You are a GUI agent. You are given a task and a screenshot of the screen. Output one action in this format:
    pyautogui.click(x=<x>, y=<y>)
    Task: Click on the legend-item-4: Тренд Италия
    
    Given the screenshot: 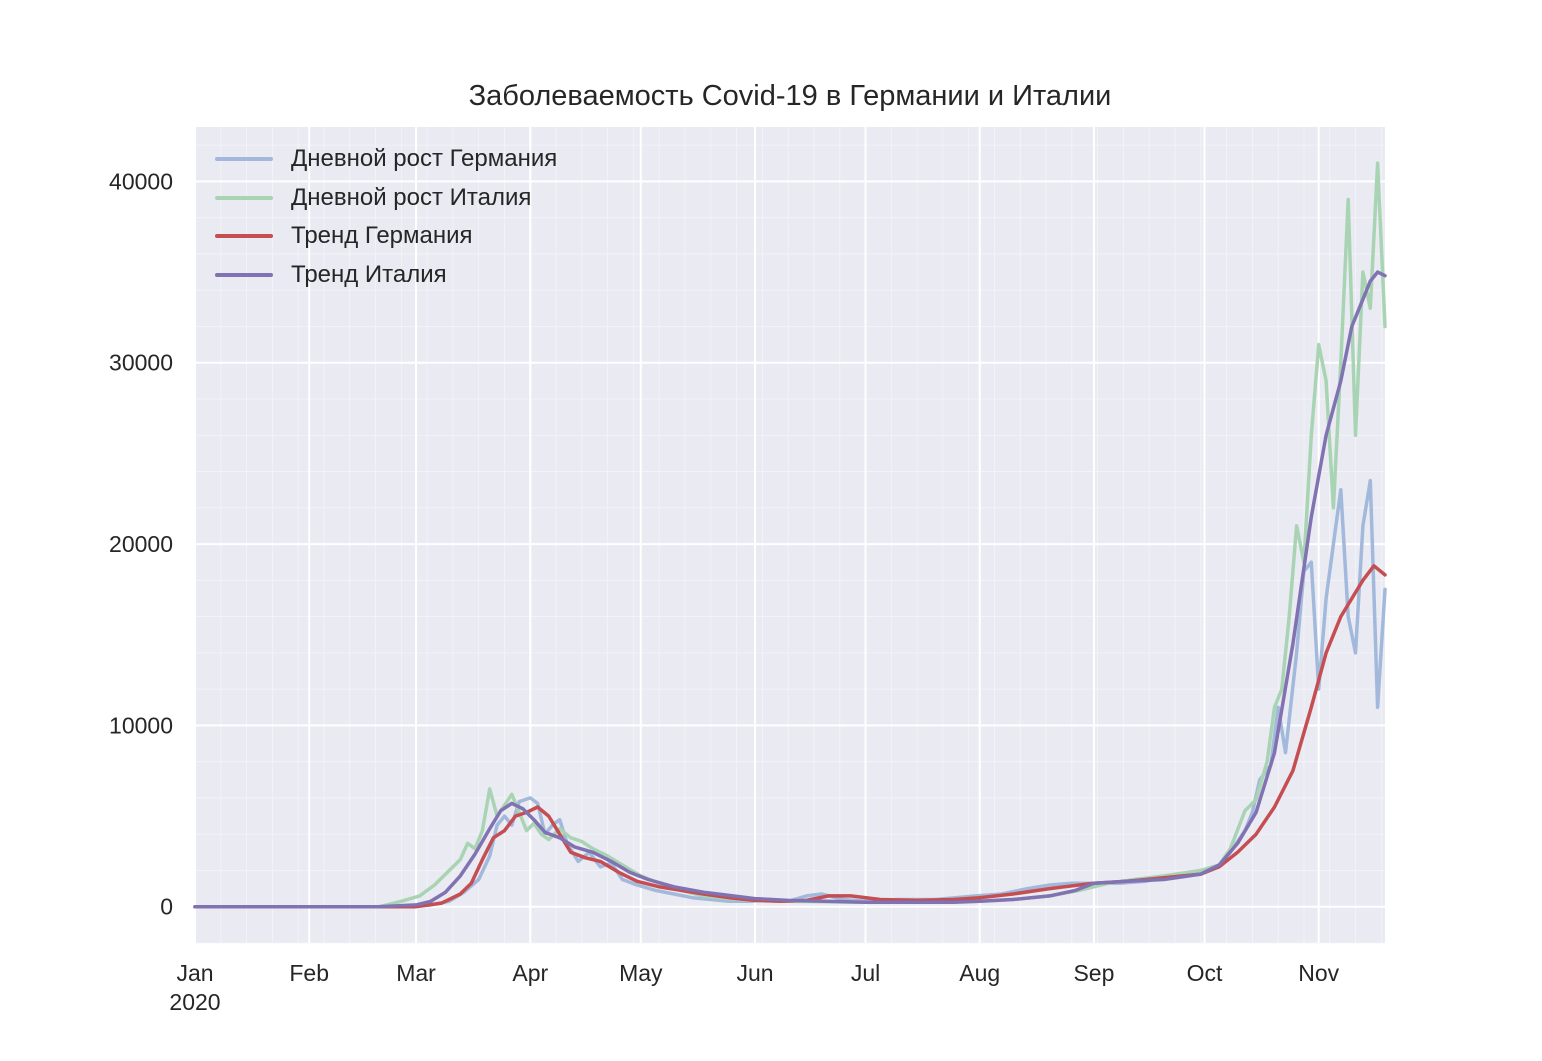 What is the action you would take?
    pyautogui.click(x=380, y=275)
    